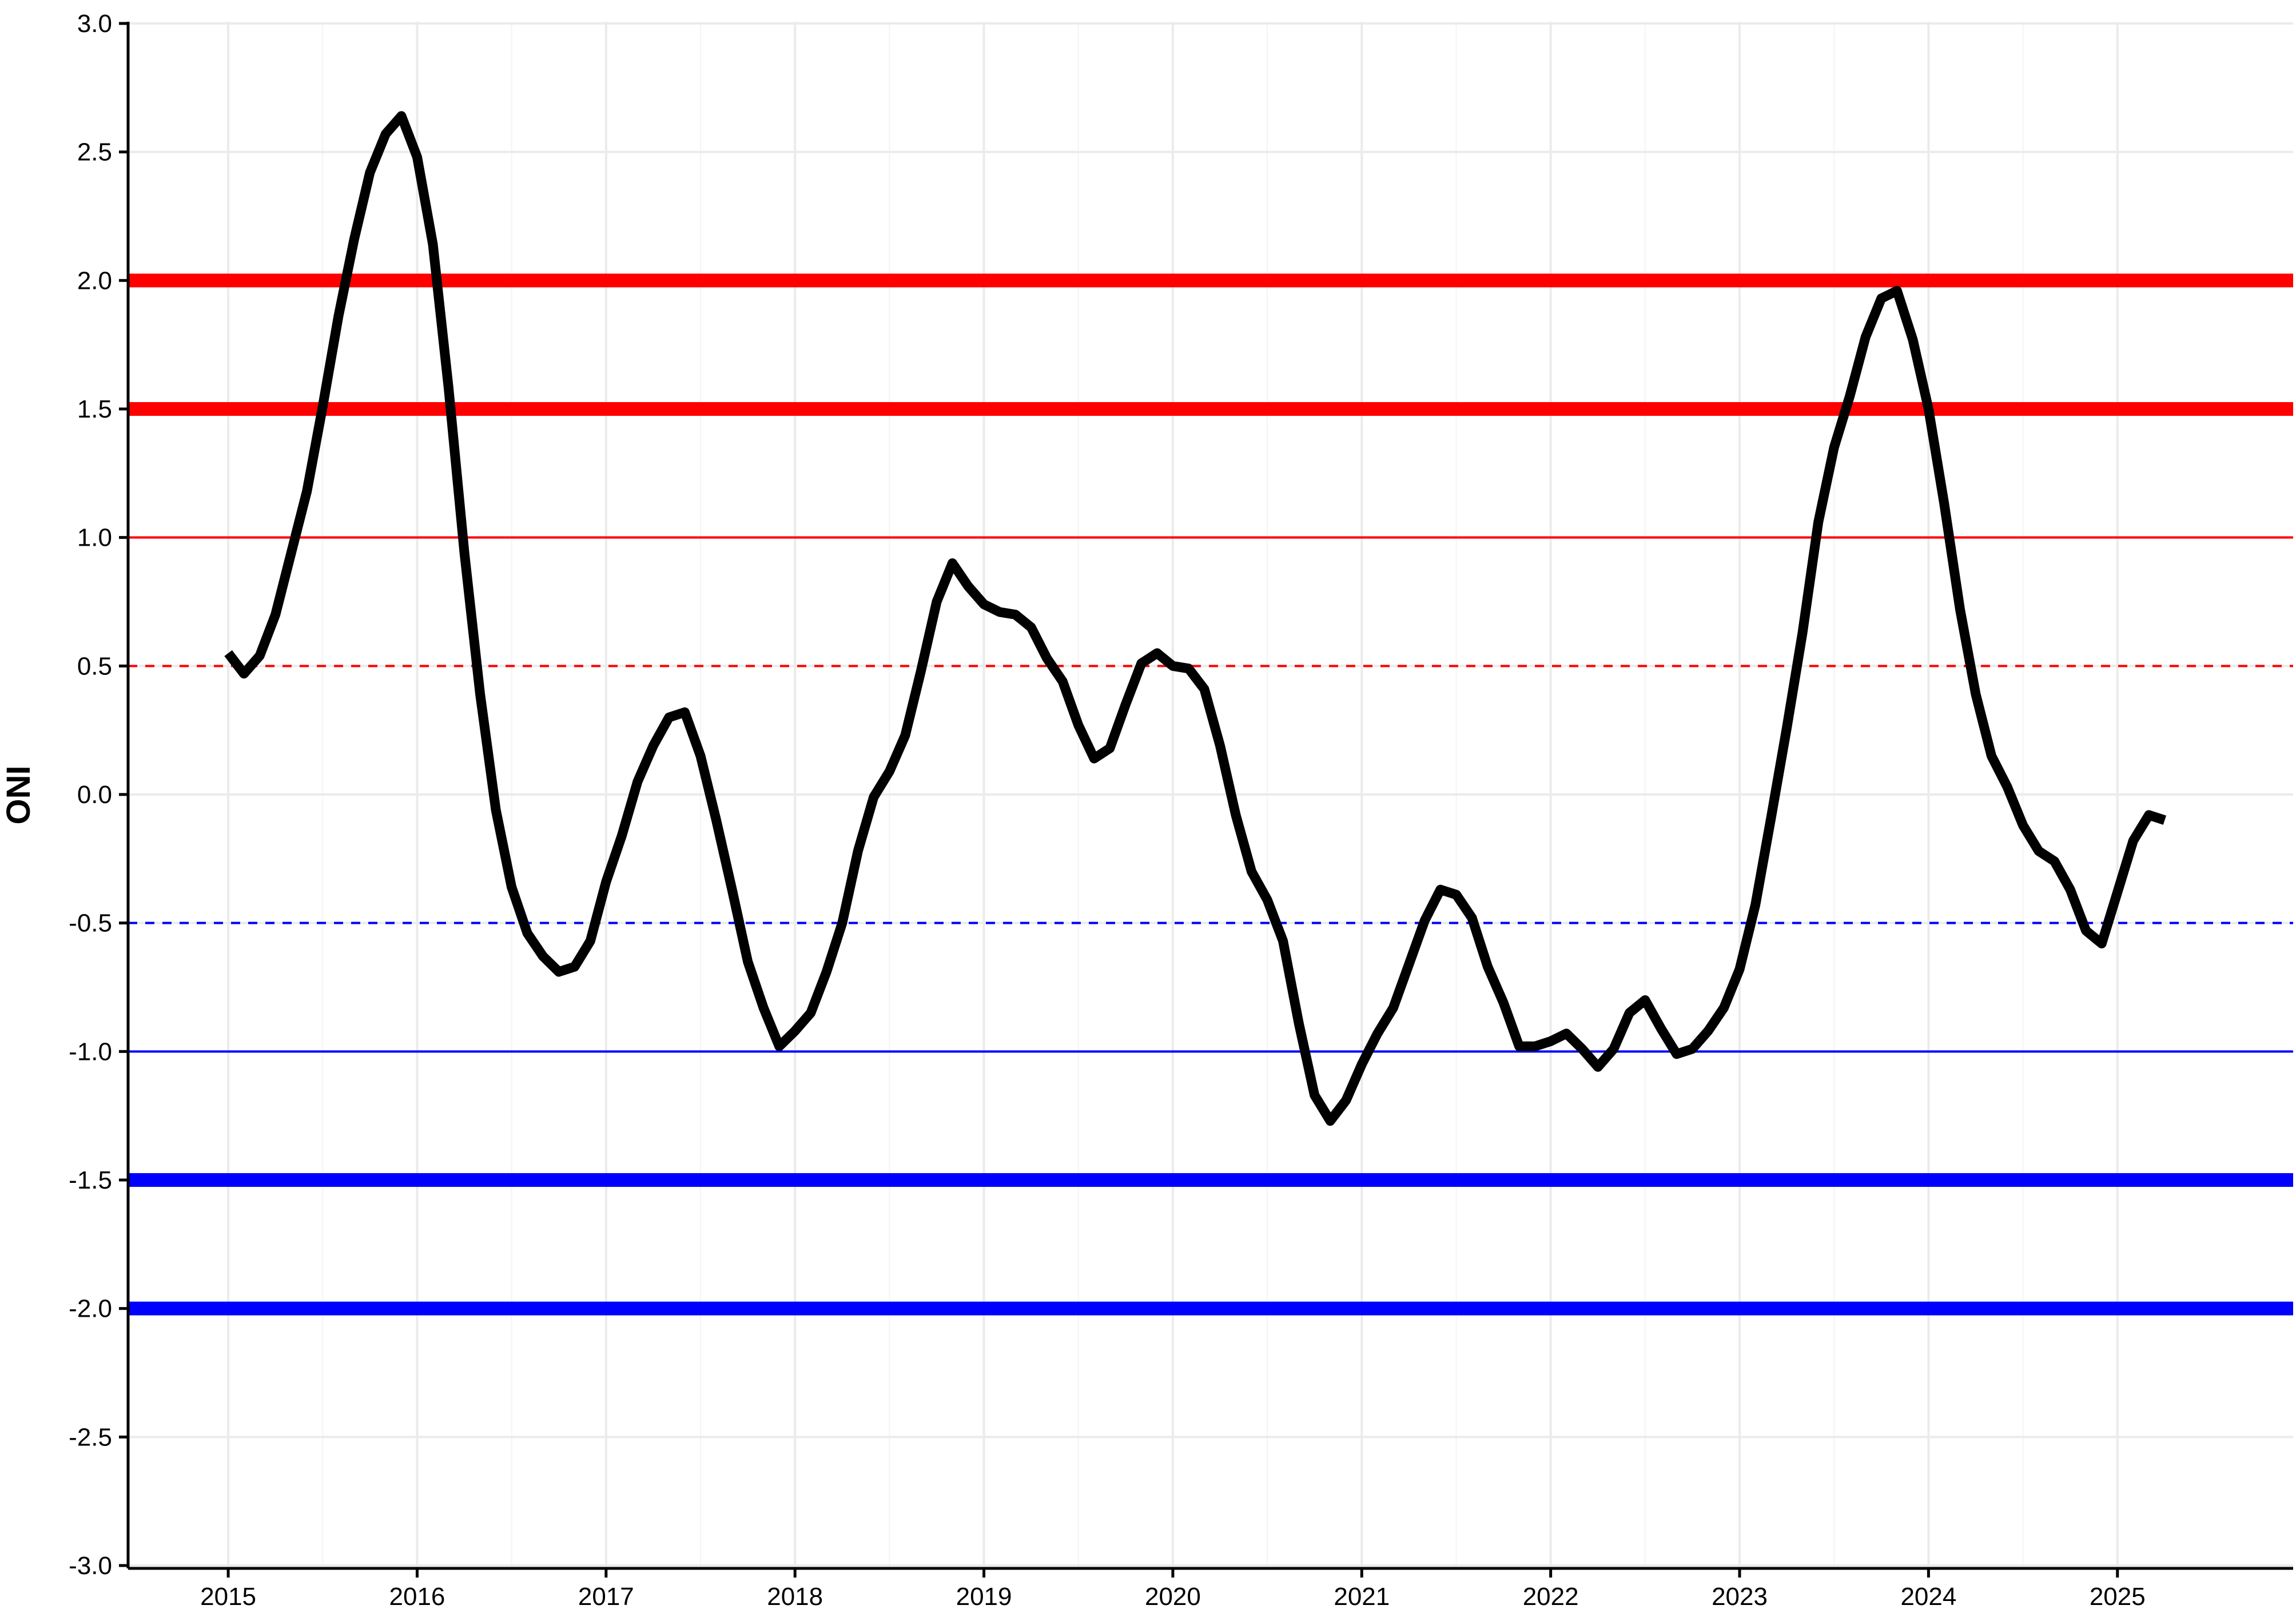 This screenshot has height=1621, width=2296. What do you see at coordinates (795, 1597) in the screenshot?
I see `x-tick-label: 2018` at bounding box center [795, 1597].